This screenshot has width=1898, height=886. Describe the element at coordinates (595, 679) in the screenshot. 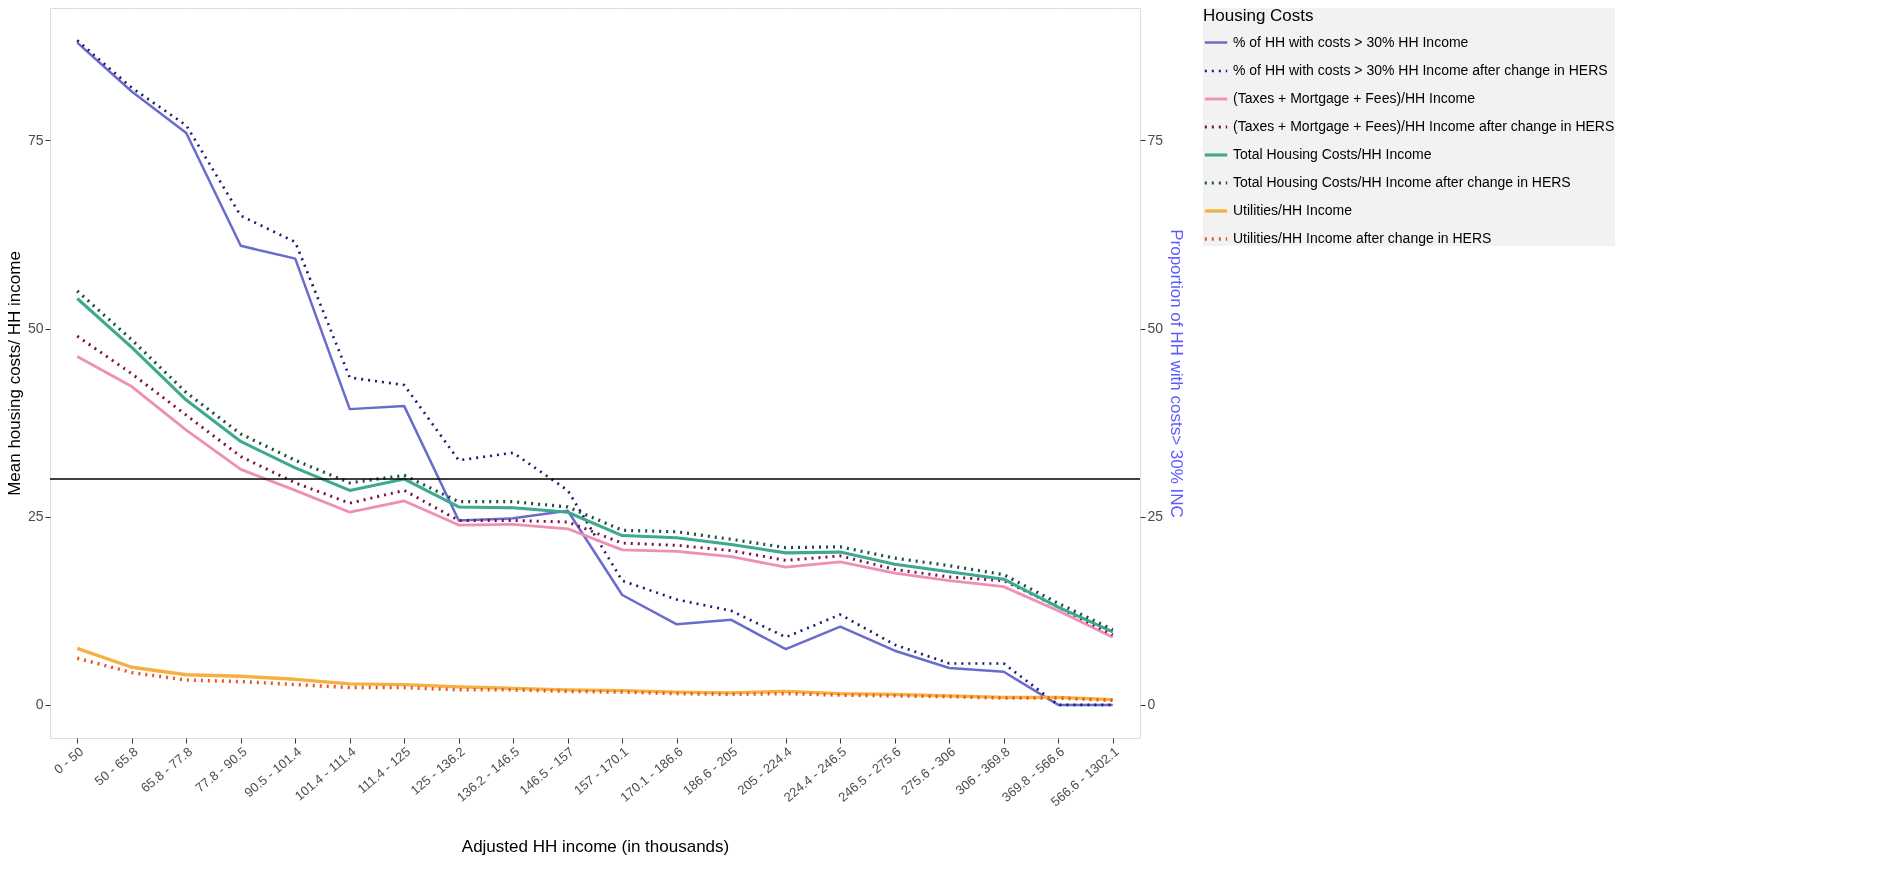

I see `line-series` at that location.